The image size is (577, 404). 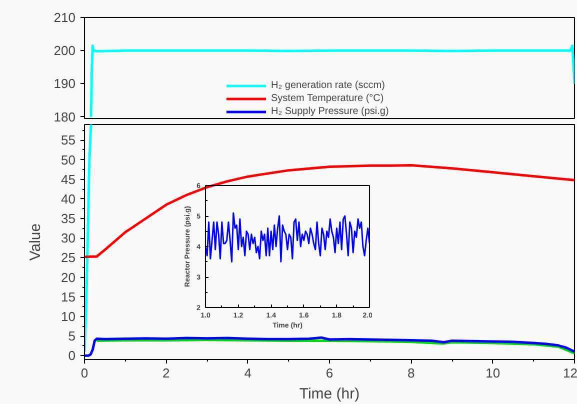 I want to click on y-tick-label: 0, so click(x=72, y=356).